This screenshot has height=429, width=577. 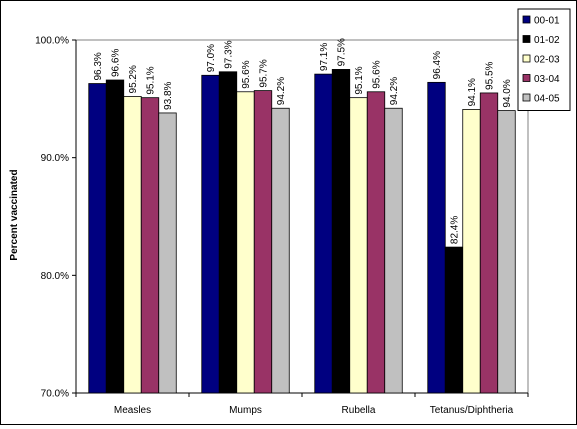 What do you see at coordinates (116, 63) in the screenshot?
I see `data-label: 96.6%` at bounding box center [116, 63].